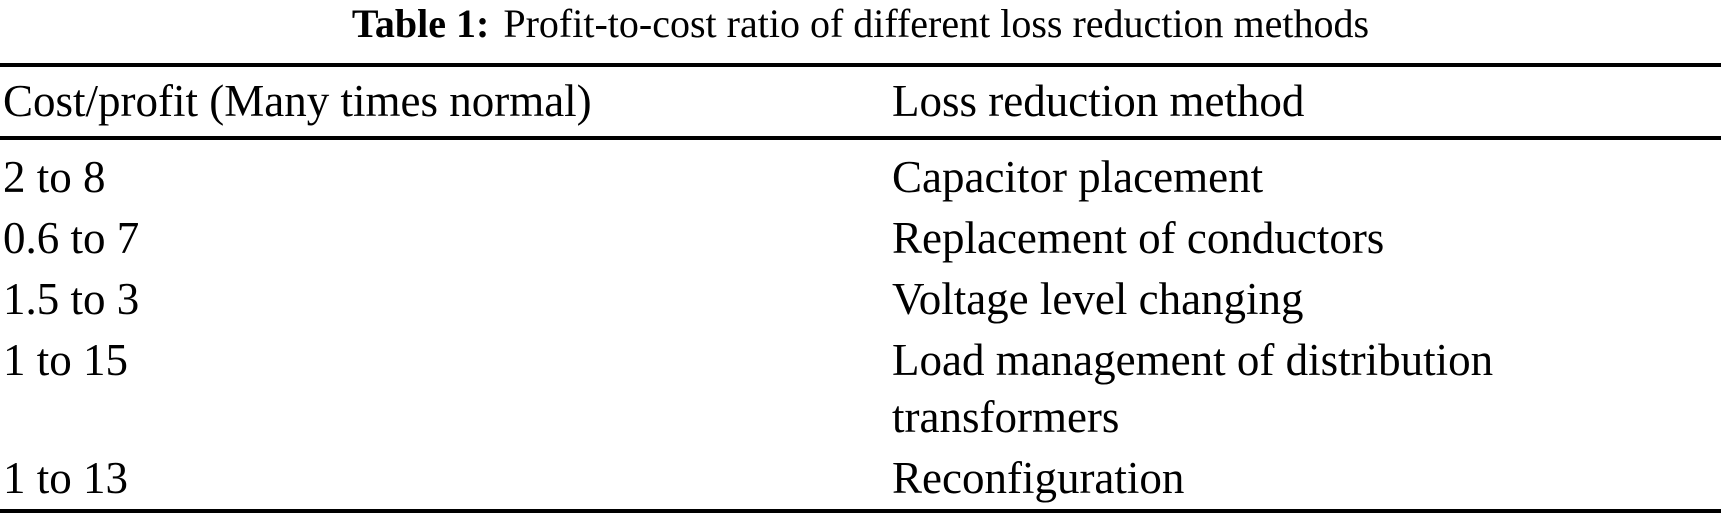 The image size is (1721, 517). Describe the element at coordinates (1098, 101) in the screenshot. I see `column-header-loss-reduction-method: Loss reduction method` at that location.